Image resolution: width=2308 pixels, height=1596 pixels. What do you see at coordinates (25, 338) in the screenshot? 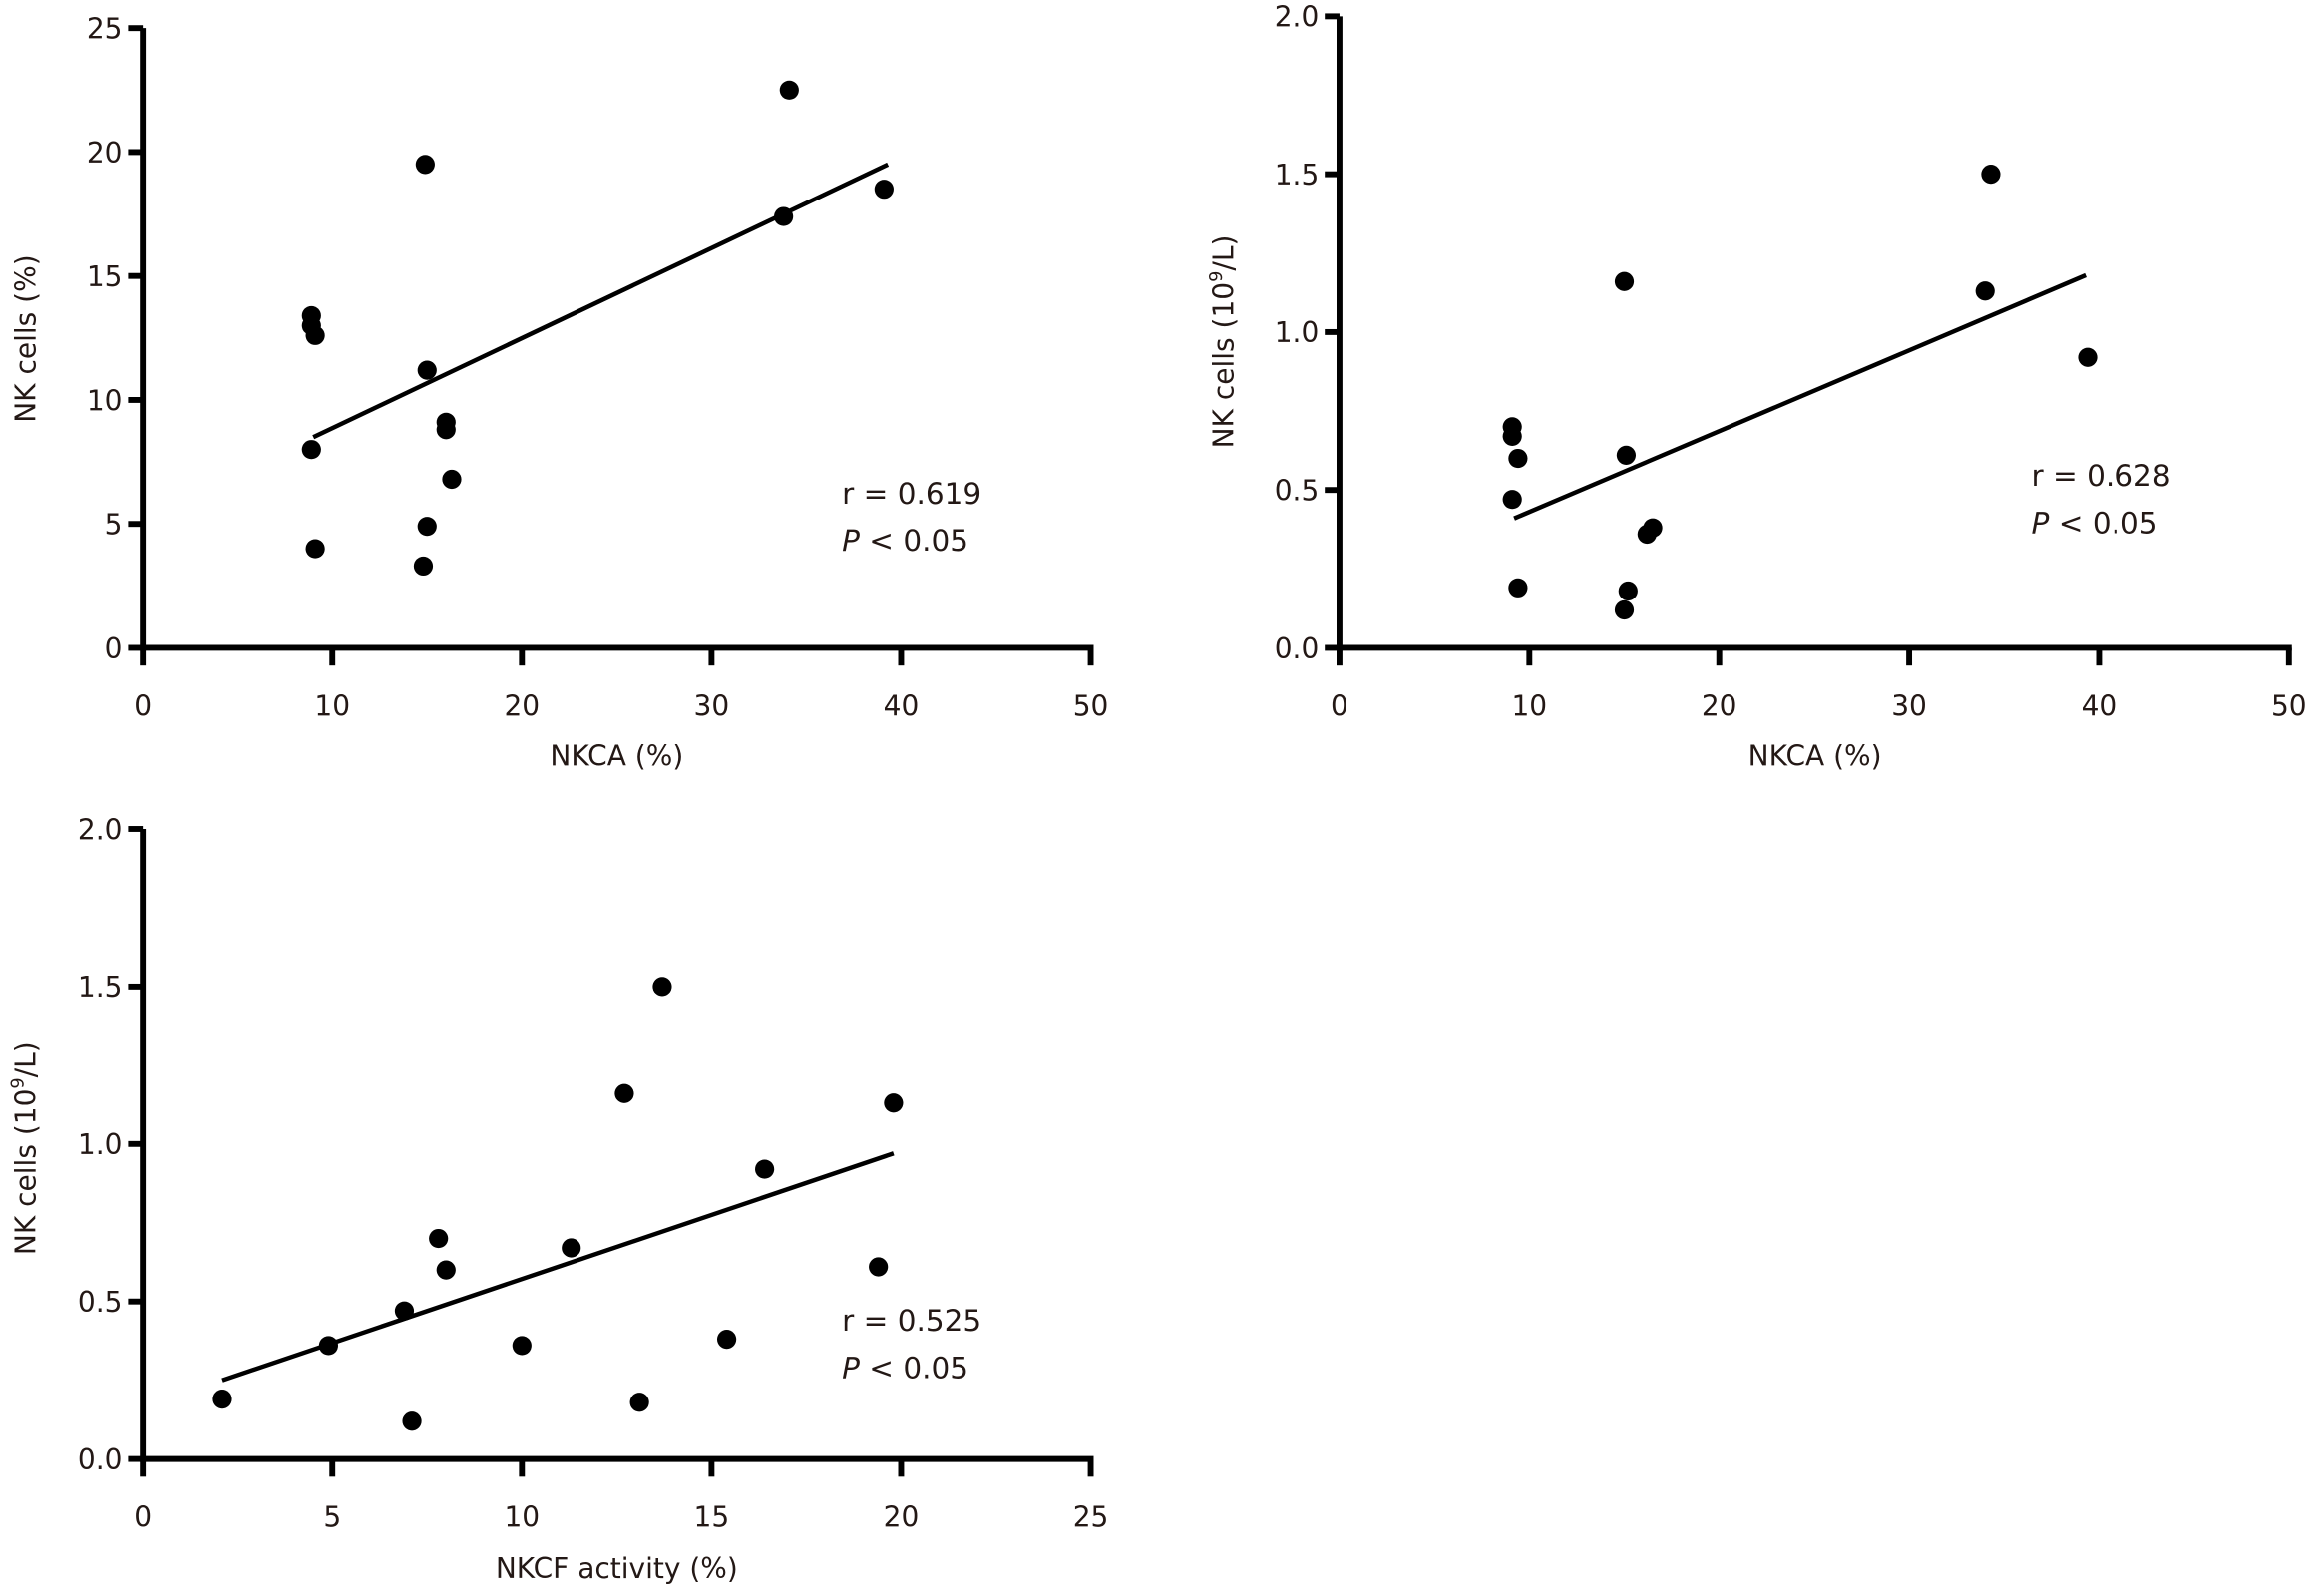
I see `y-axis-label: NK cells (%)` at bounding box center [25, 338].